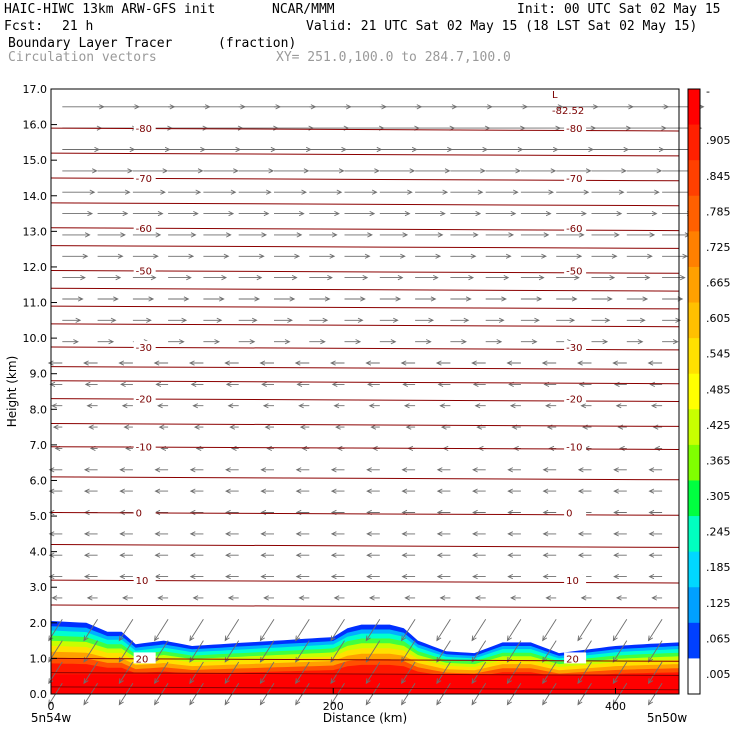 This screenshot has height=740, width=740. Describe the element at coordinates (35, 303) in the screenshot. I see `y-tick-label: 11.0` at that location.